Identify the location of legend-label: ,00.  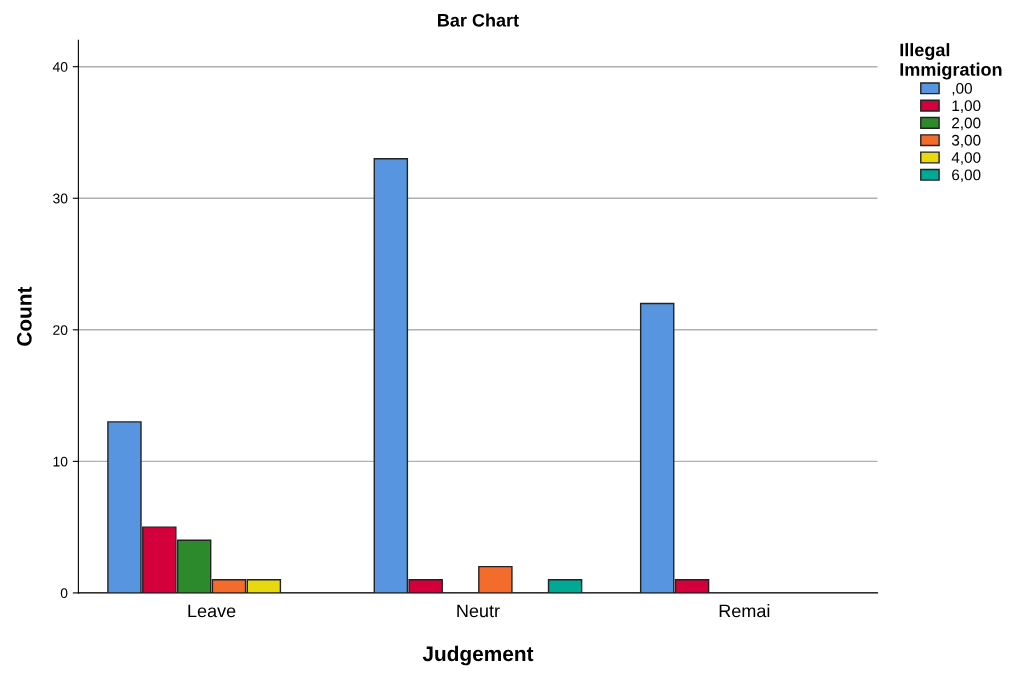
(962, 89).